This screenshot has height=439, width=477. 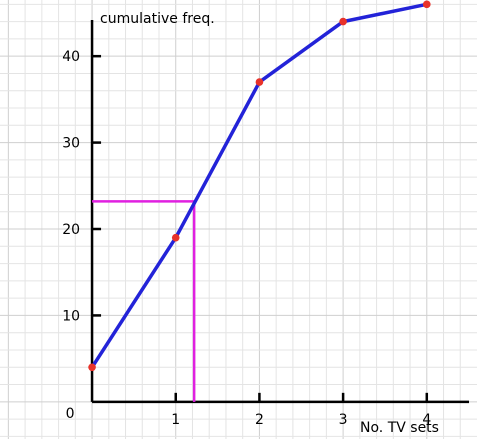 I want to click on origin-label: 0, so click(x=70, y=414).